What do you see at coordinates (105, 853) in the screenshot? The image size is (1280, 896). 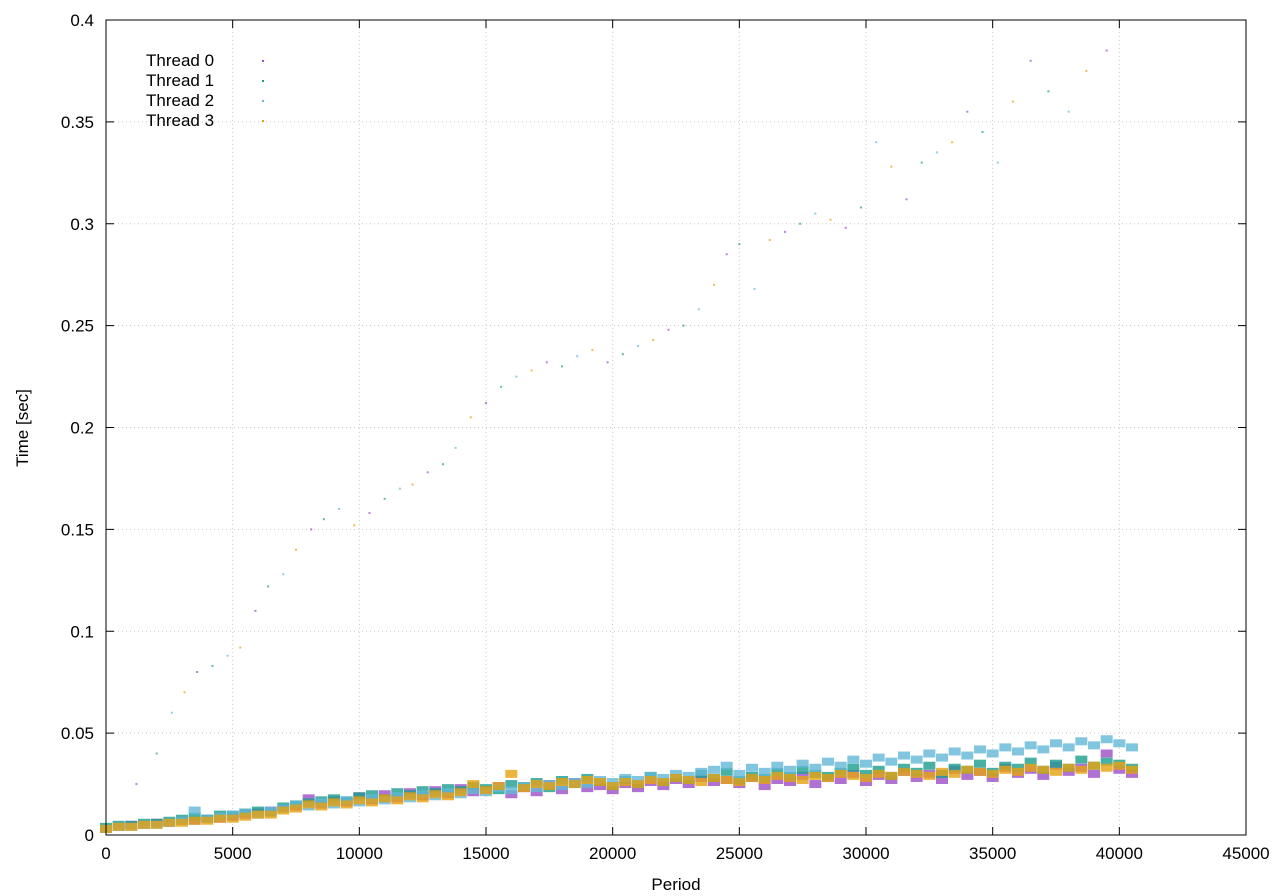 I see `x-tick-label: 0` at bounding box center [105, 853].